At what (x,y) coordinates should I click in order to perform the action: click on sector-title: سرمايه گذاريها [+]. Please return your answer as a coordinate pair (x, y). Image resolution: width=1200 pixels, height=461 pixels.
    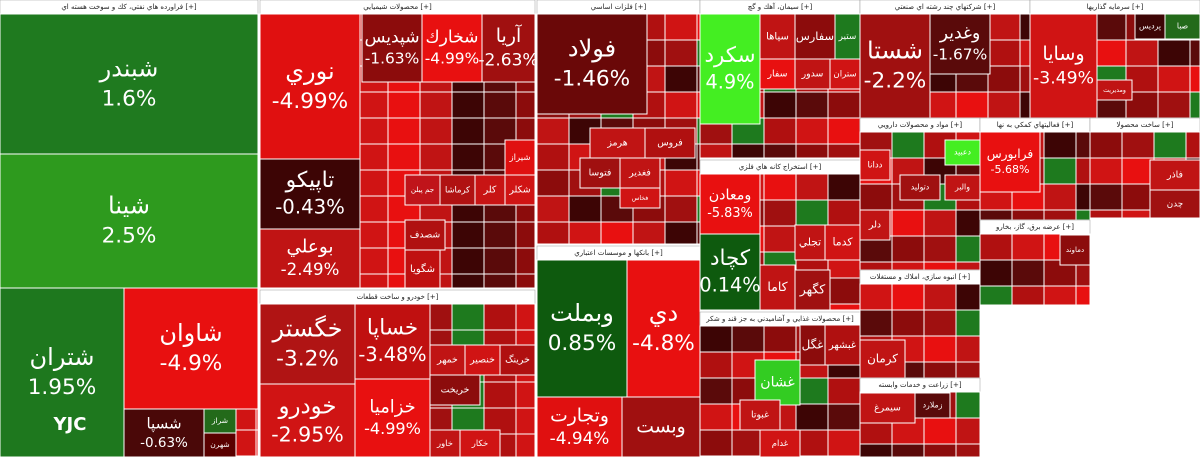
    Looking at the image, I should click on (1115, 6).